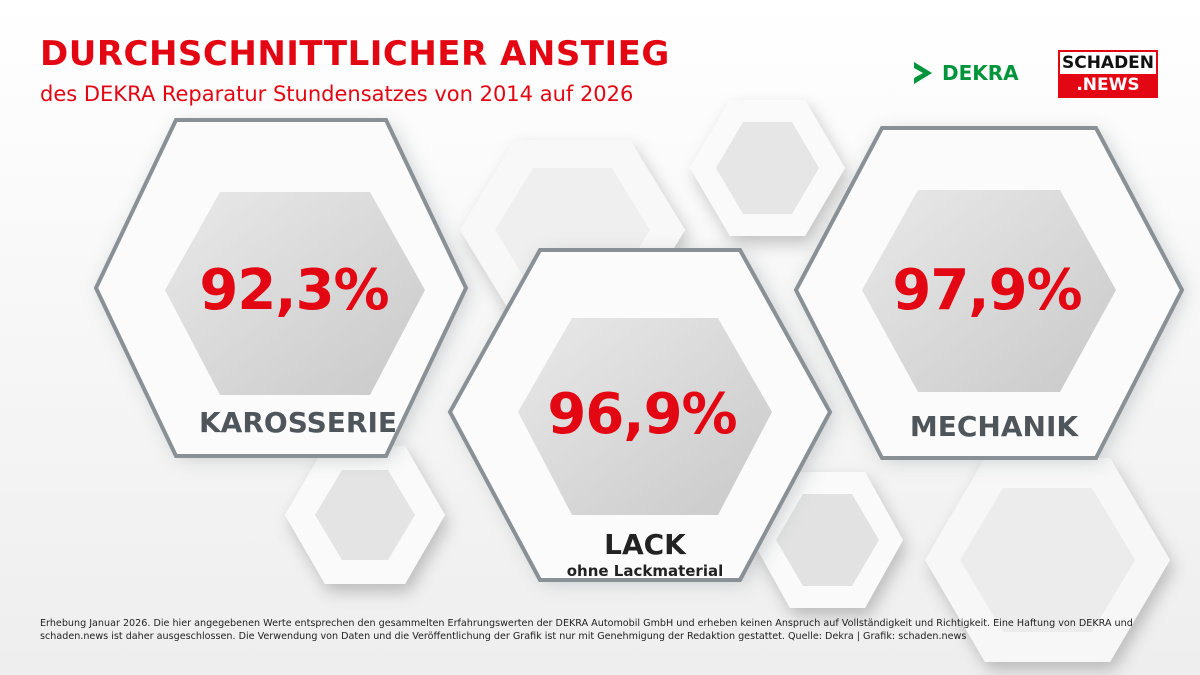 This screenshot has height=675, width=1200. What do you see at coordinates (923, 73) in the screenshot?
I see `dekra-arrow-icon` at bounding box center [923, 73].